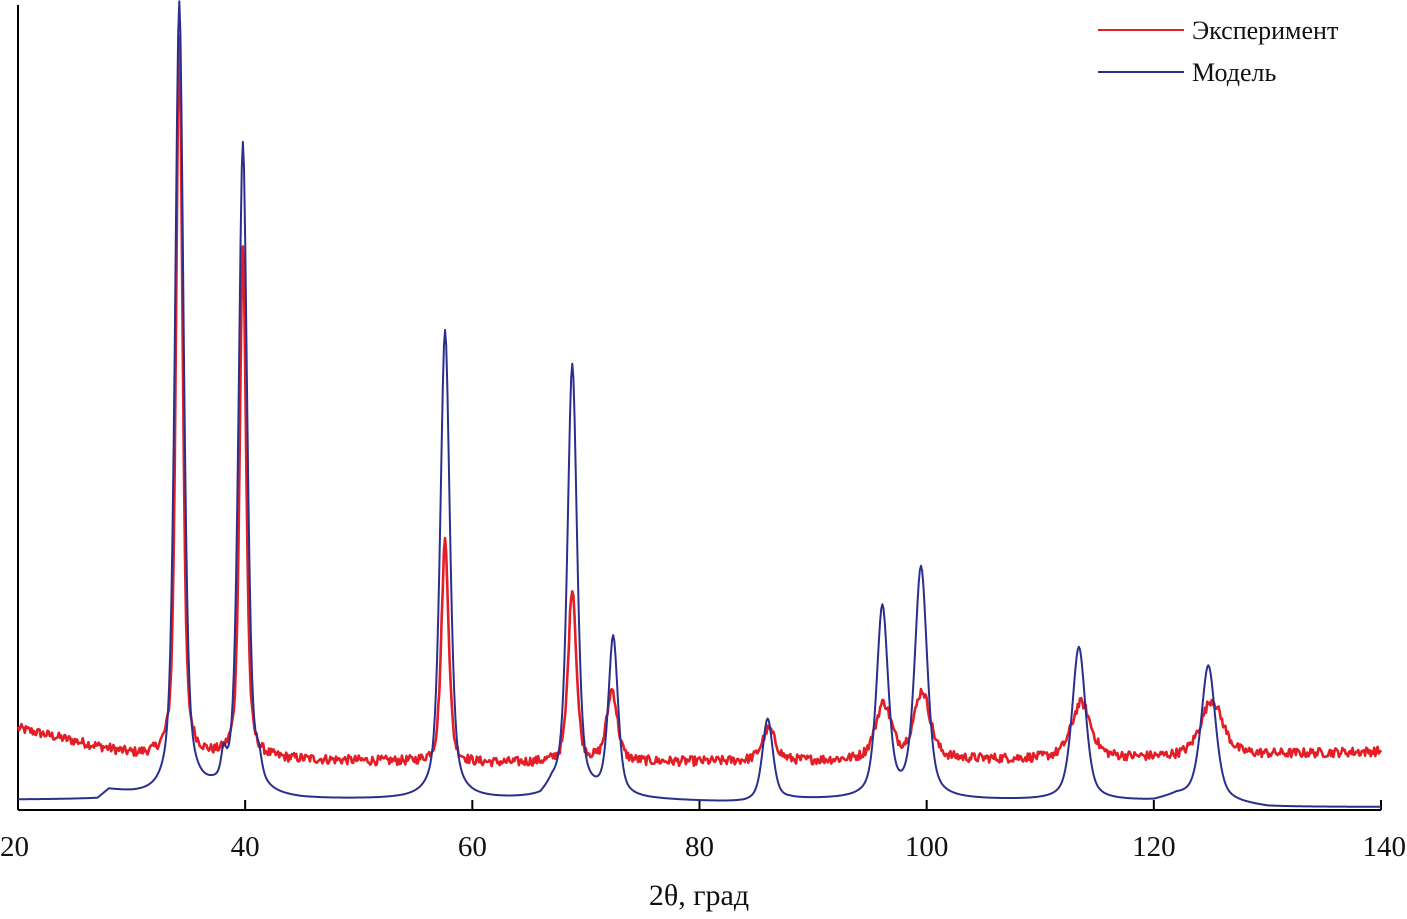 This screenshot has height=919, width=1407. I want to click on x-tick-label-100: 100, so click(927, 847).